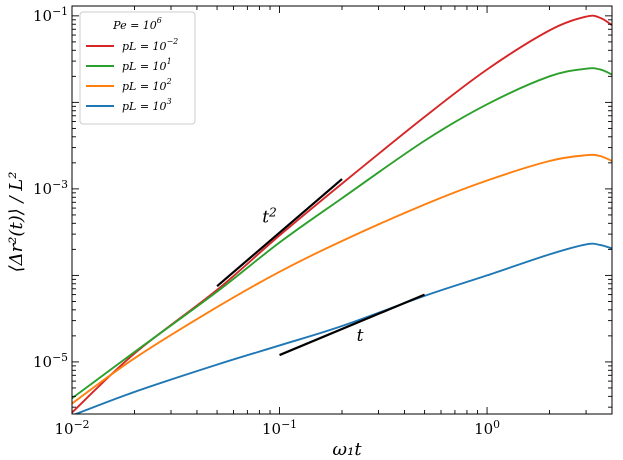 This screenshot has width=623, height=460. I want to click on y-tick-label-3-base: 10, so click(42, 16).